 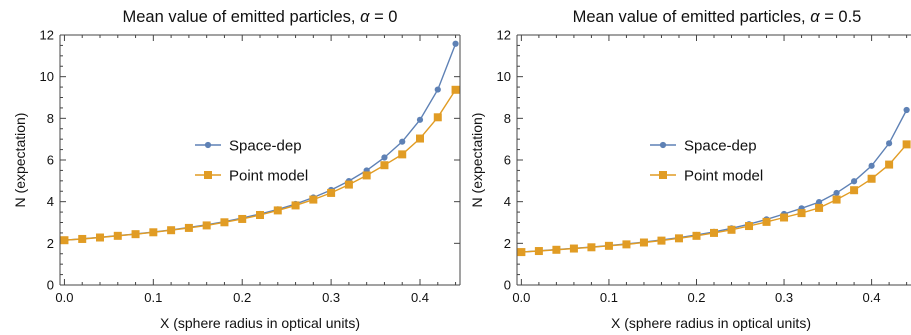 I want to click on chart-title: Mean value of emitted particles, α = 0.5, so click(x=717, y=17).